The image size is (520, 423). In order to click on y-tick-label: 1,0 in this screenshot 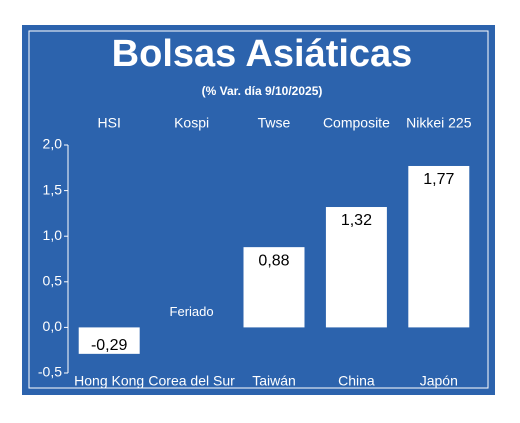, I will do `click(53, 235)`.